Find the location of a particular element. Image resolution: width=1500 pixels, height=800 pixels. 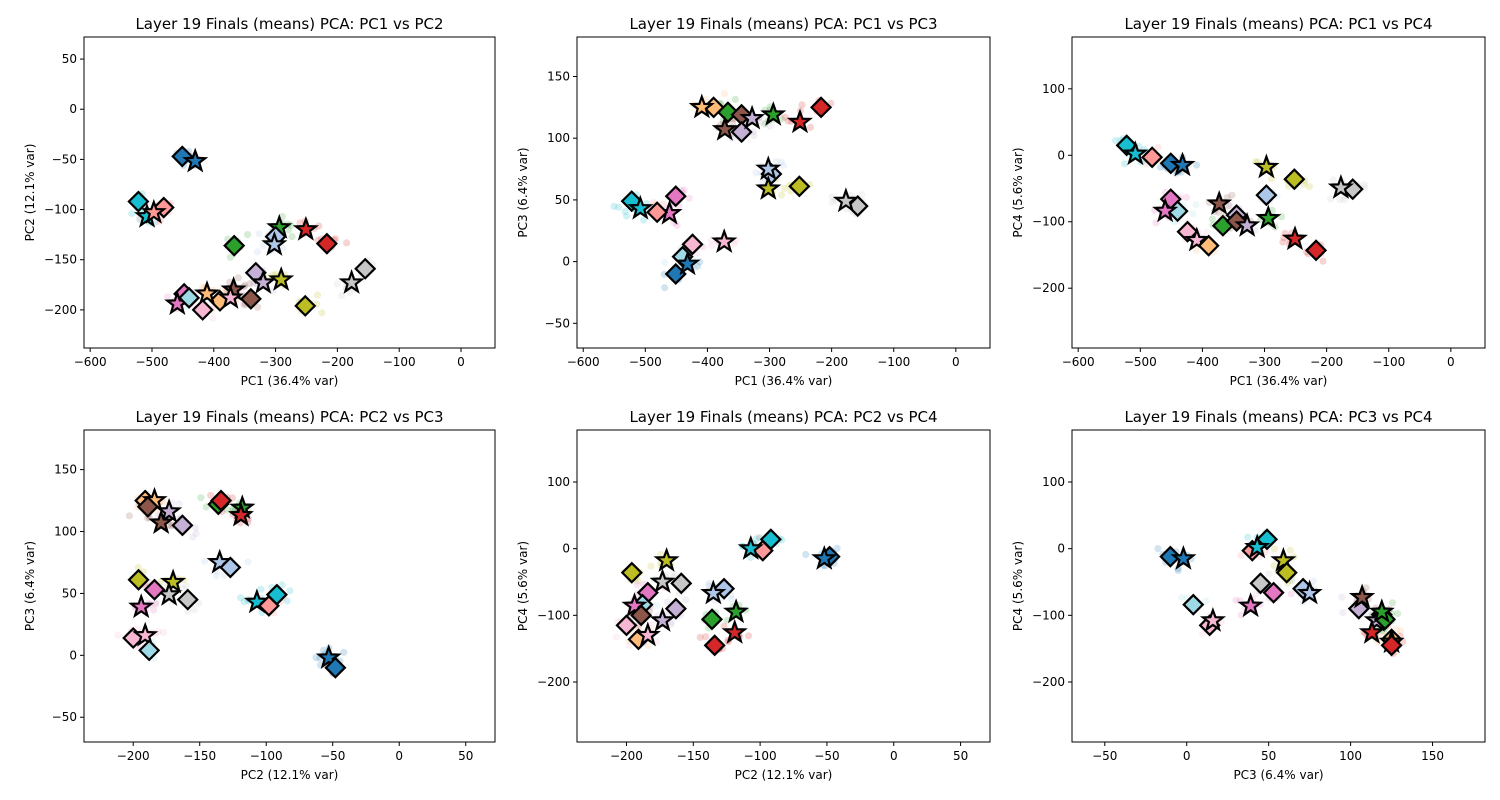

y-tick-label: 150 is located at coordinates (558, 76).